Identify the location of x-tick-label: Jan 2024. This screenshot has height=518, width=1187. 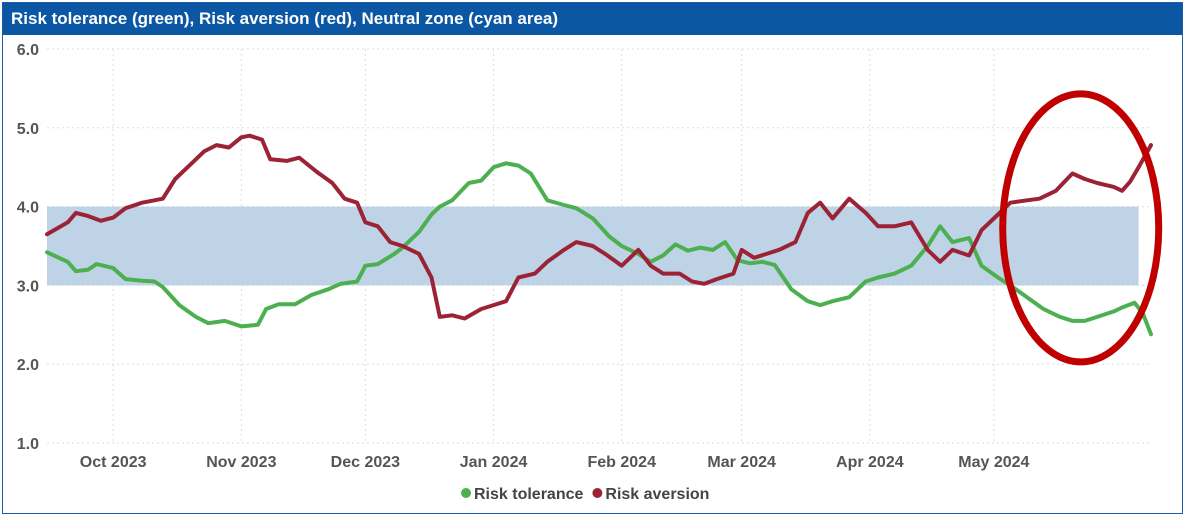
(494, 462).